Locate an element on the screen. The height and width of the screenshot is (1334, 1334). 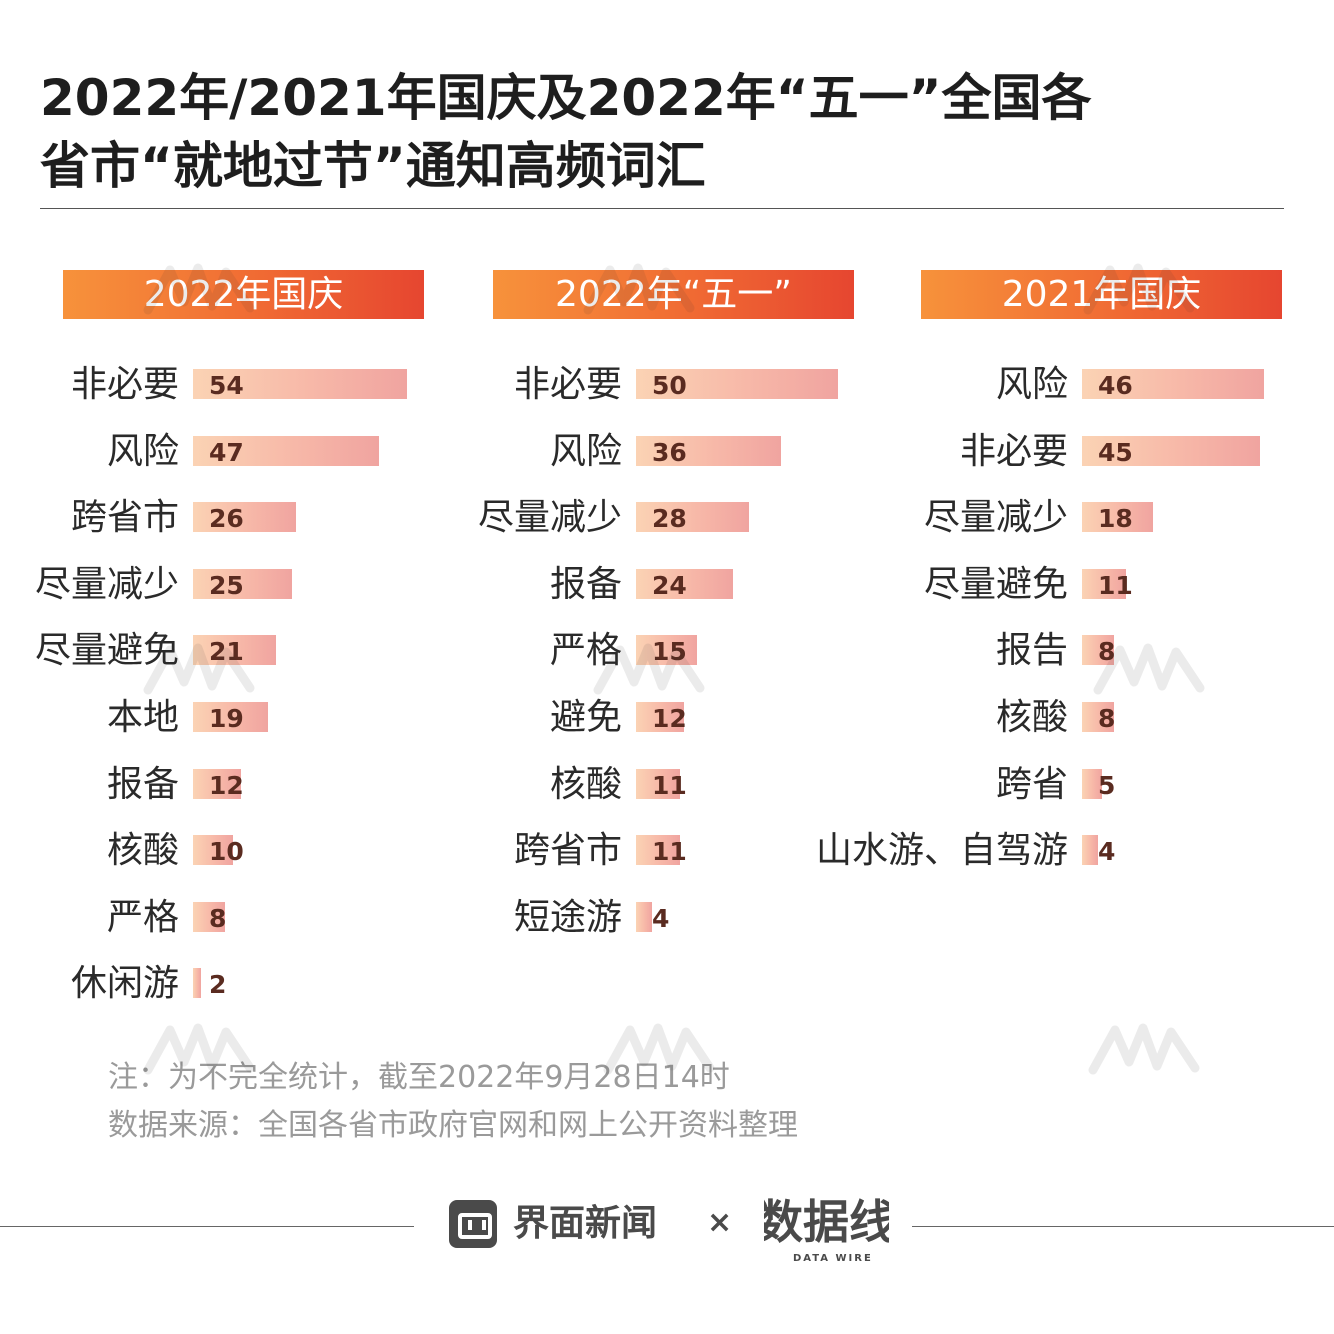
footnote: 注：为不完全统计，截至2022年9月28日14时 is located at coordinates (419, 1077).